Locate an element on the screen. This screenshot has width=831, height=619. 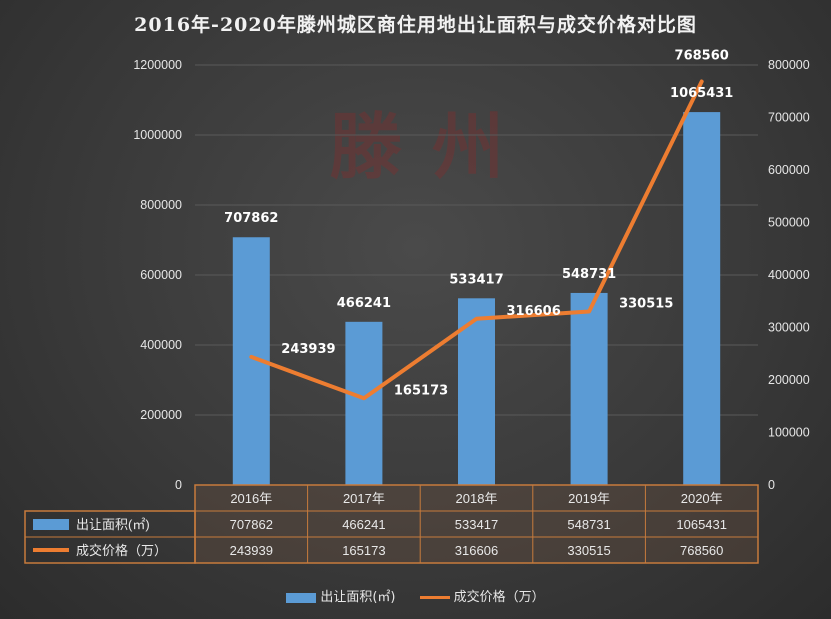
right-tick-label: 300000 is located at coordinates (789, 328).